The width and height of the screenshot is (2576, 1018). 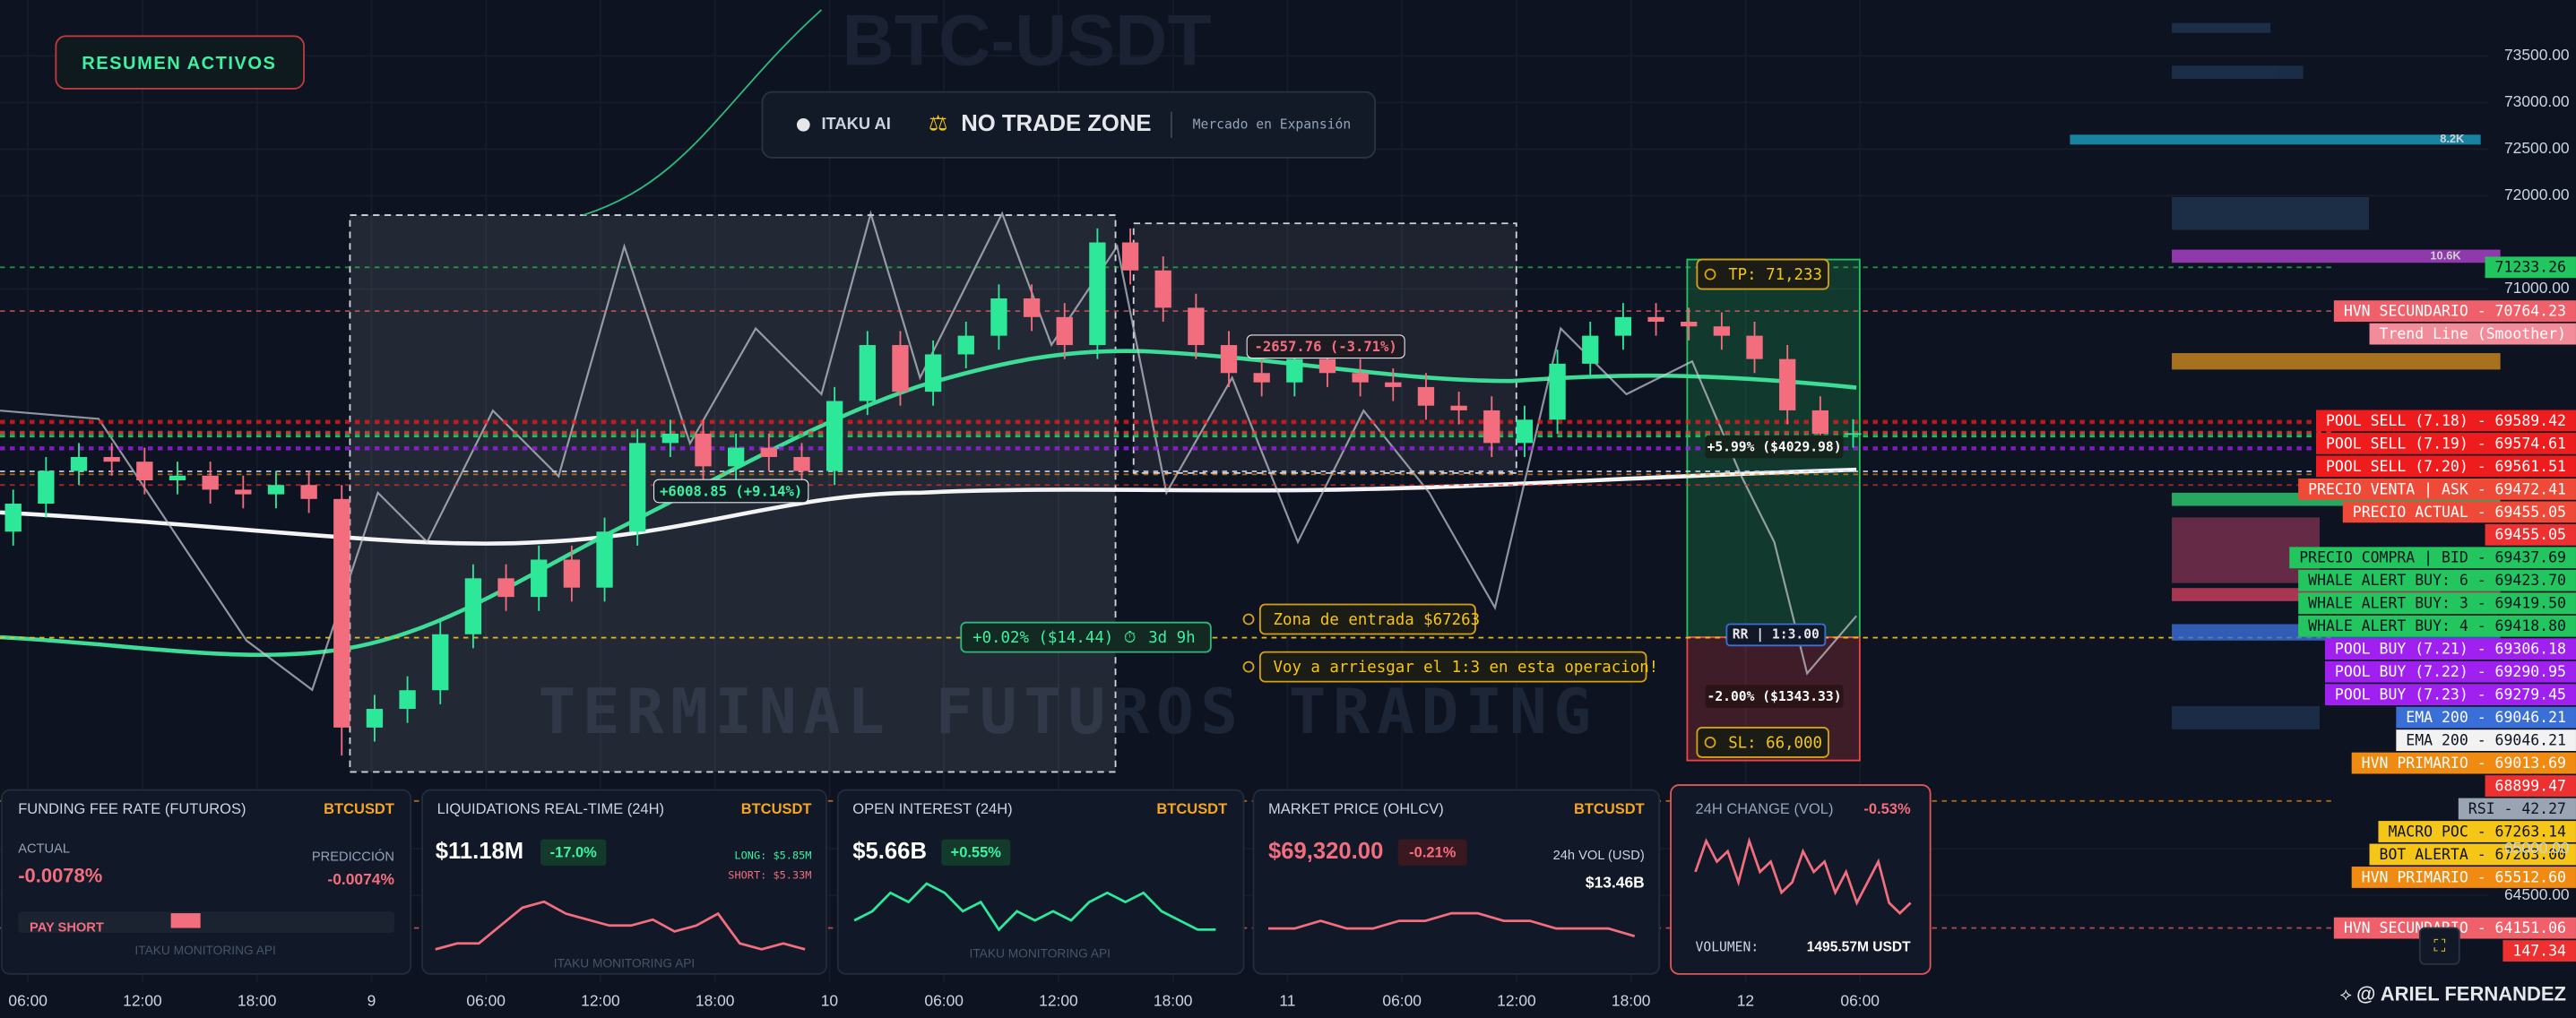 I want to click on level-label: PRECIO ACTUAL - 69455.05, so click(x=2459, y=512).